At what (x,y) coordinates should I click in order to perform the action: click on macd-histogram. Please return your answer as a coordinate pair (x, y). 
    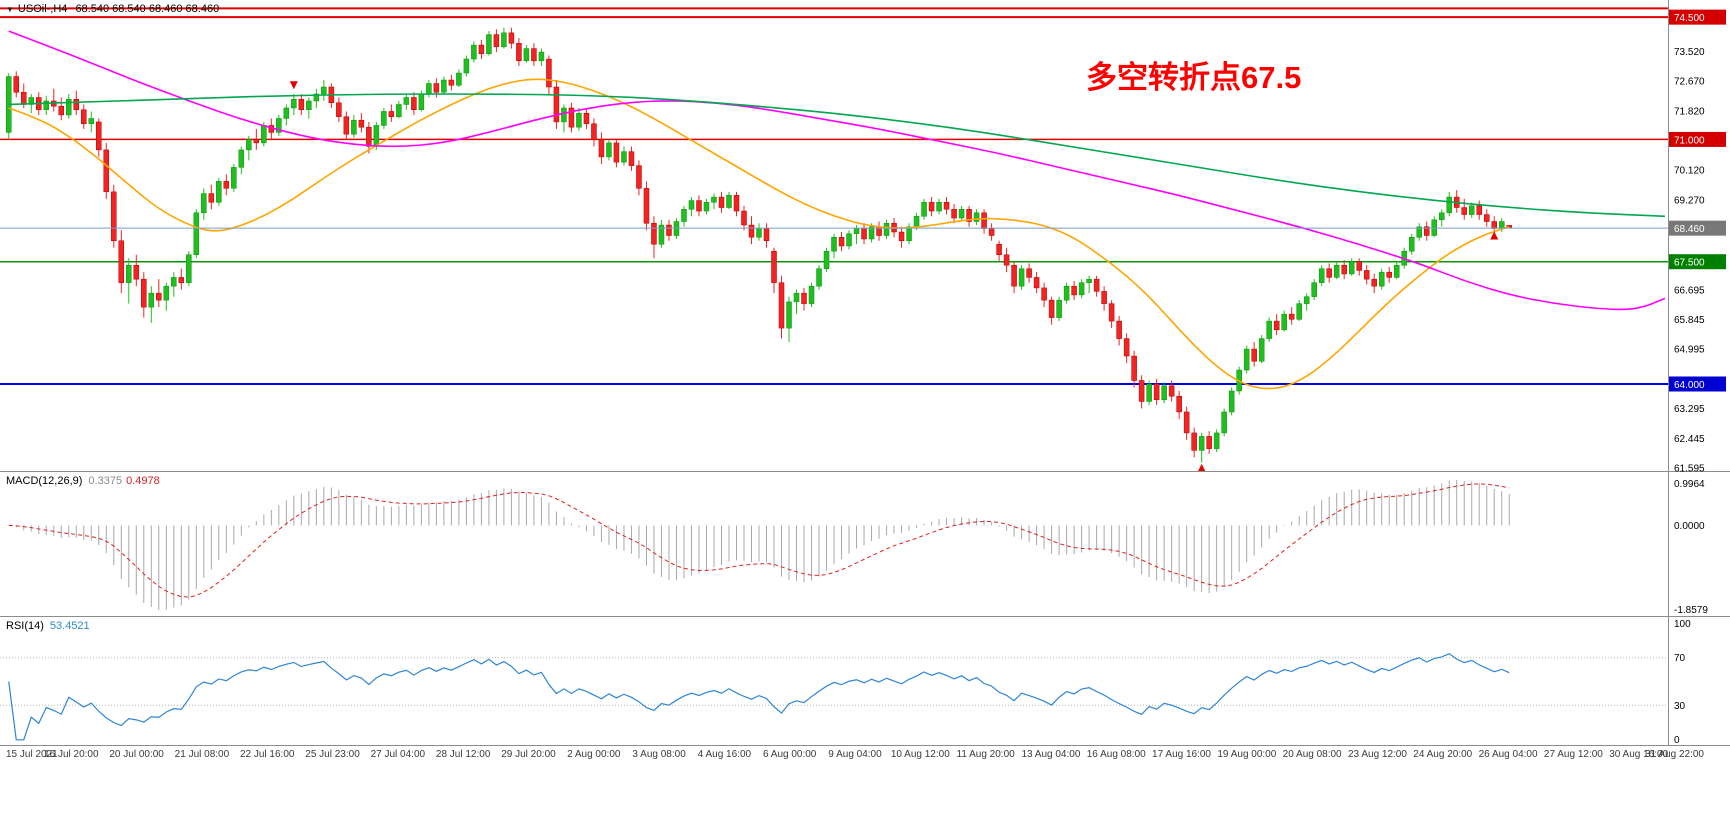
    Looking at the image, I should click on (762, 545).